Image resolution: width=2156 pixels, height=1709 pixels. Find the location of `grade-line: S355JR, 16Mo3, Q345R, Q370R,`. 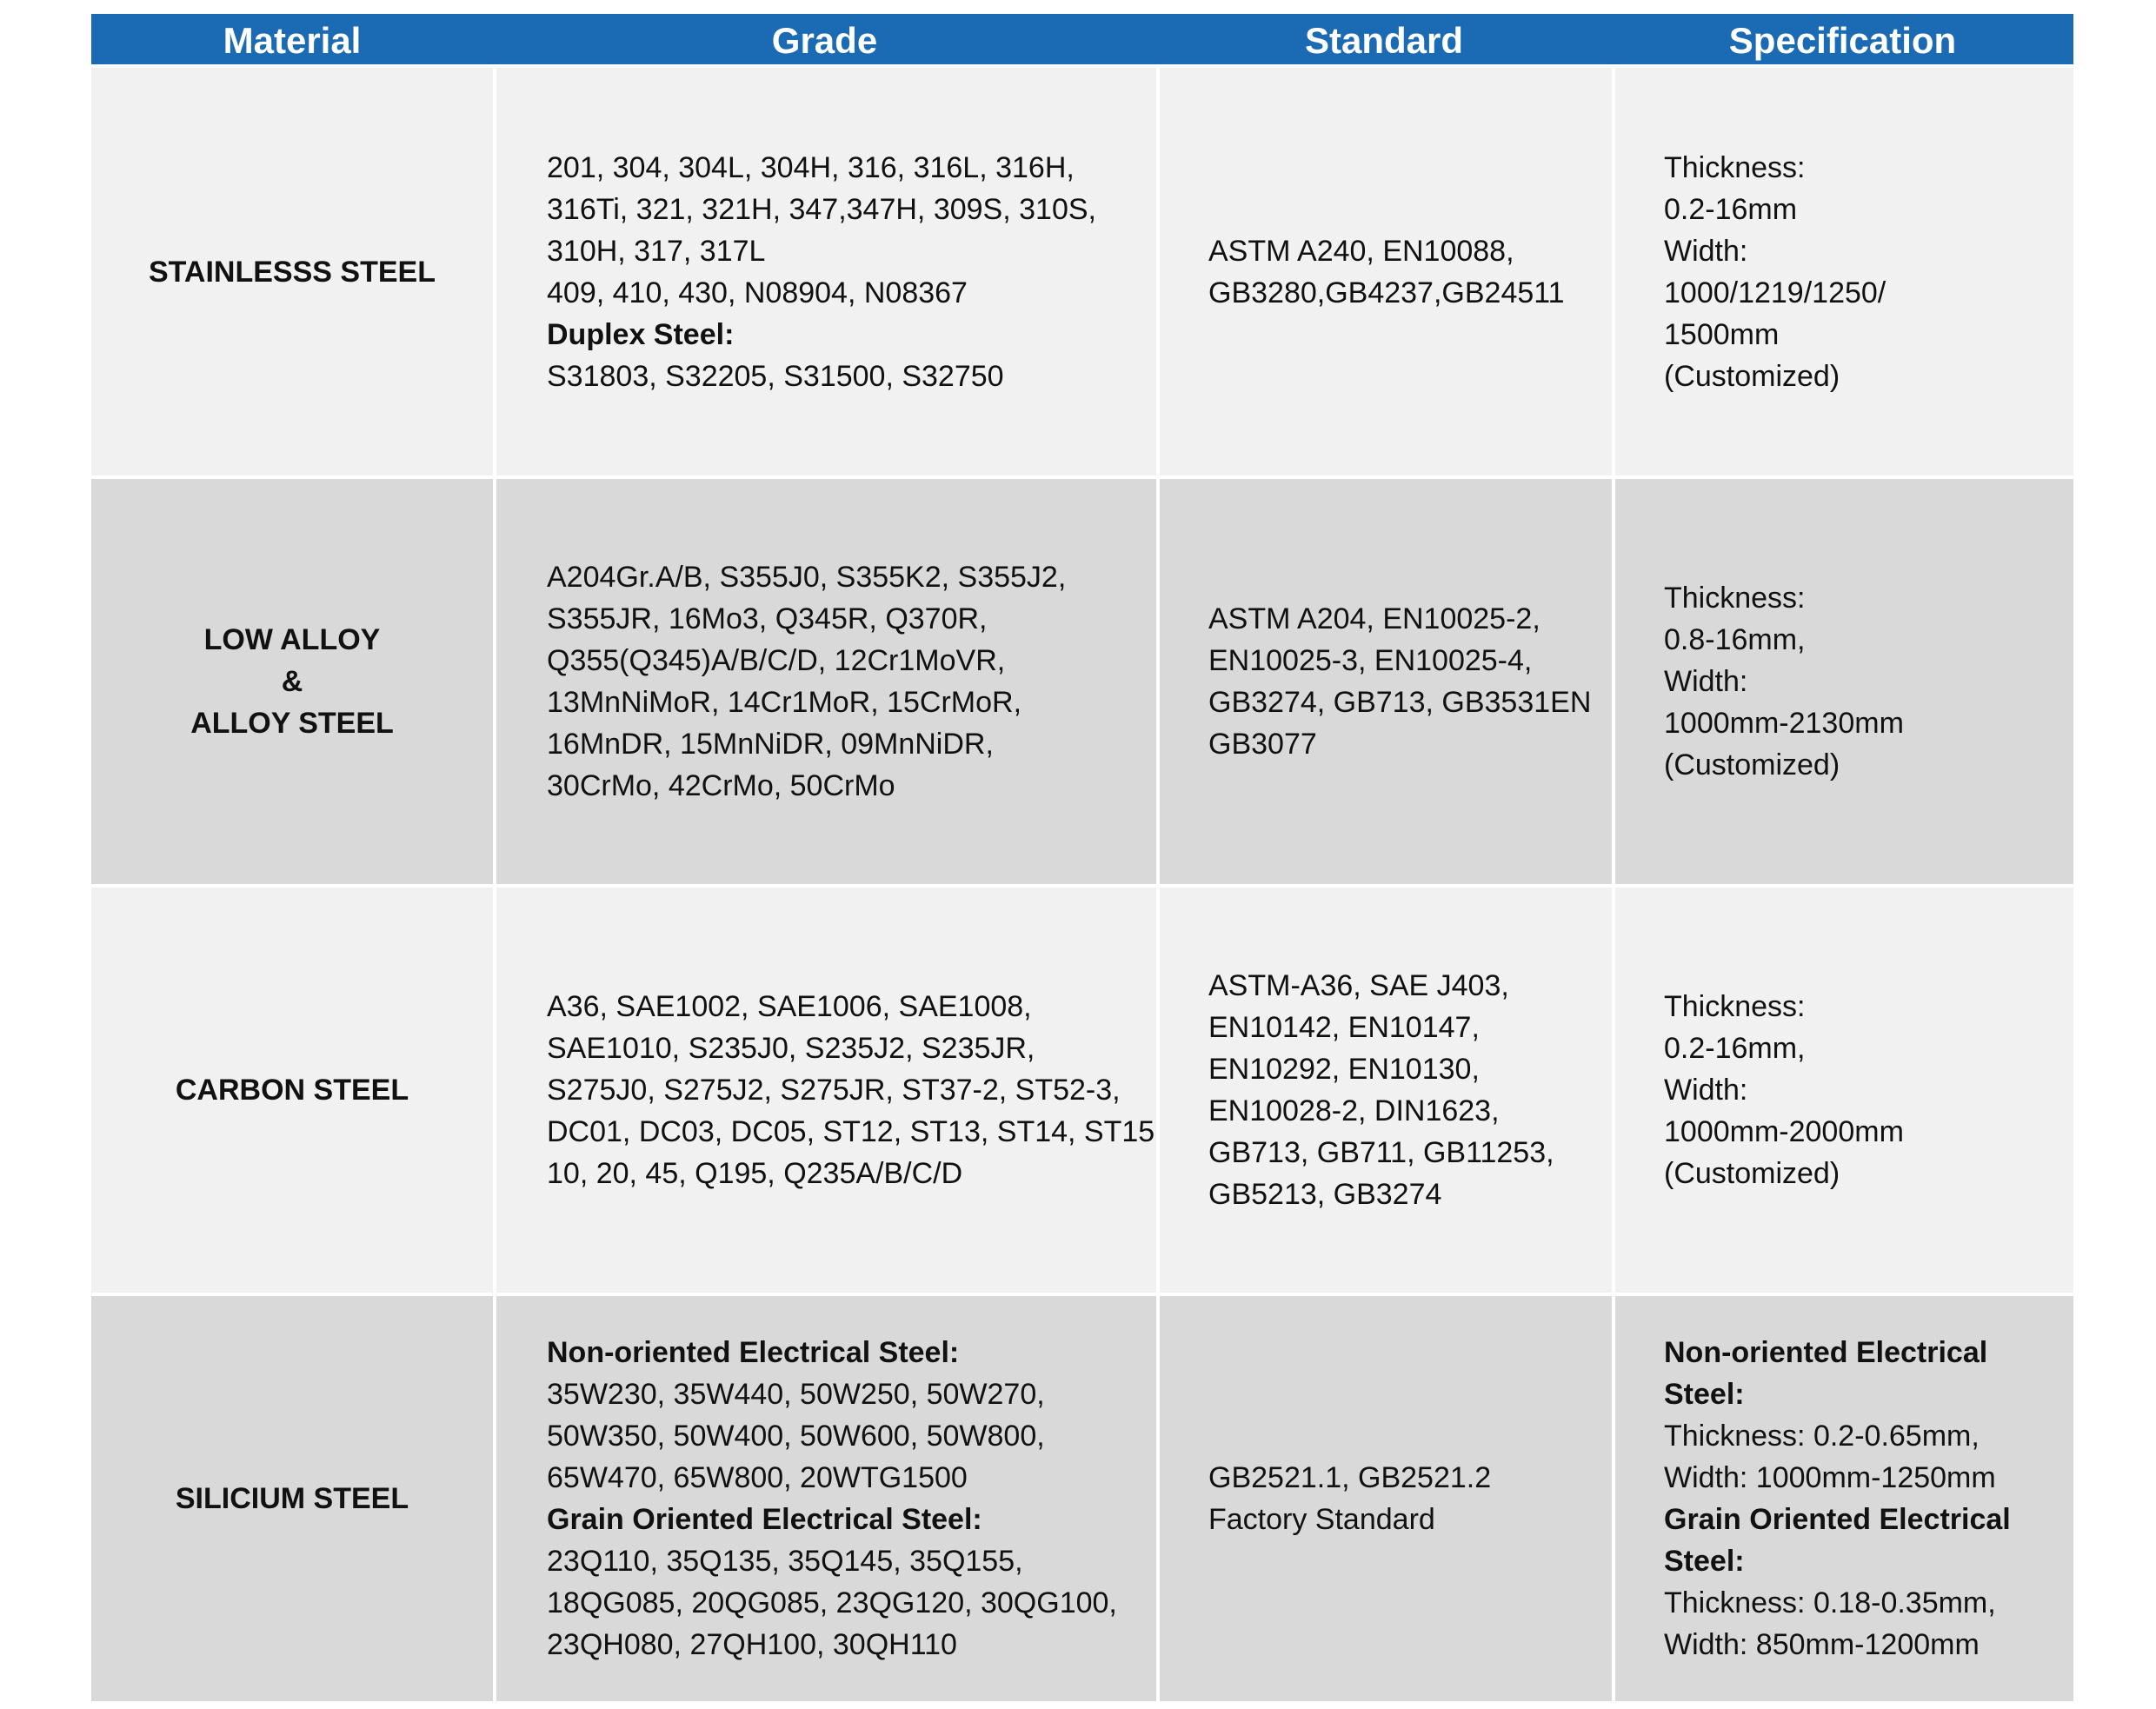

grade-line: S355JR, 16Mo3, Q345R, Q370R, is located at coordinates (768, 618).